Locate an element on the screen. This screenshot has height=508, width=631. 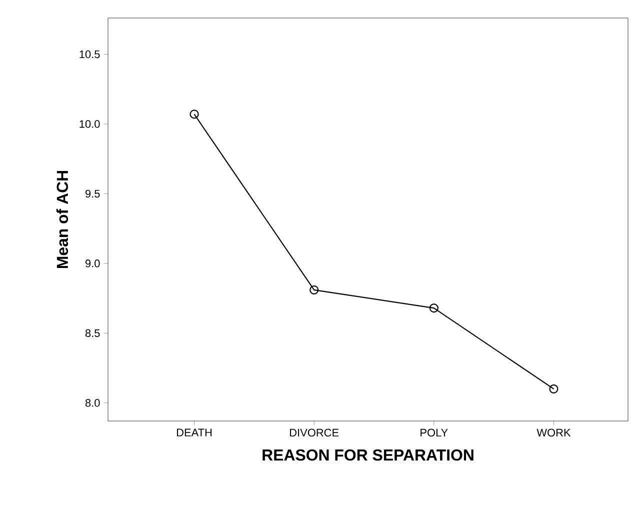
y-tick-label: 8.5 is located at coordinates (92, 333).